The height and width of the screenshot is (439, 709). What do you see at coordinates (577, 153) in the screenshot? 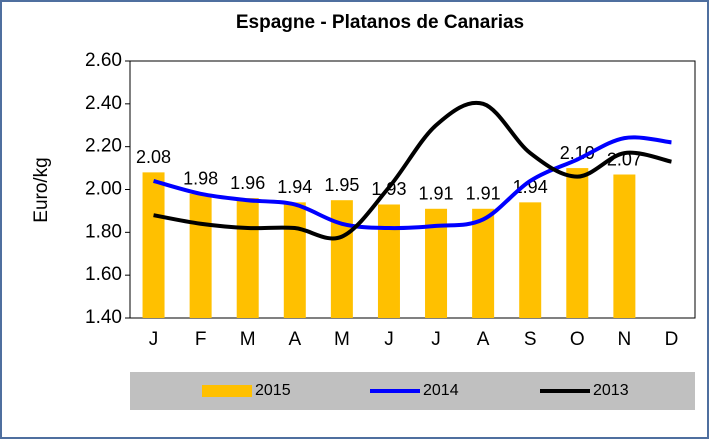
I see `data-label: 2.10` at bounding box center [577, 153].